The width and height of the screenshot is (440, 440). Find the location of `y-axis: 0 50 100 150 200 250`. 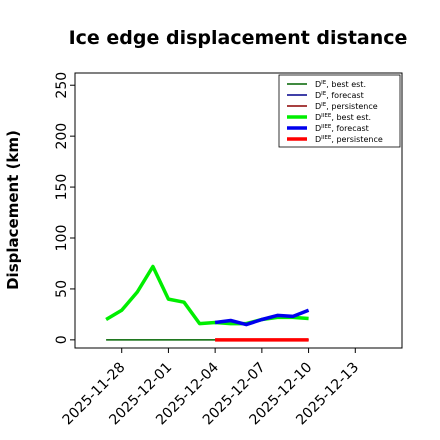

y-axis: 0 50 100 150 200 250 is located at coordinates (64, 208).